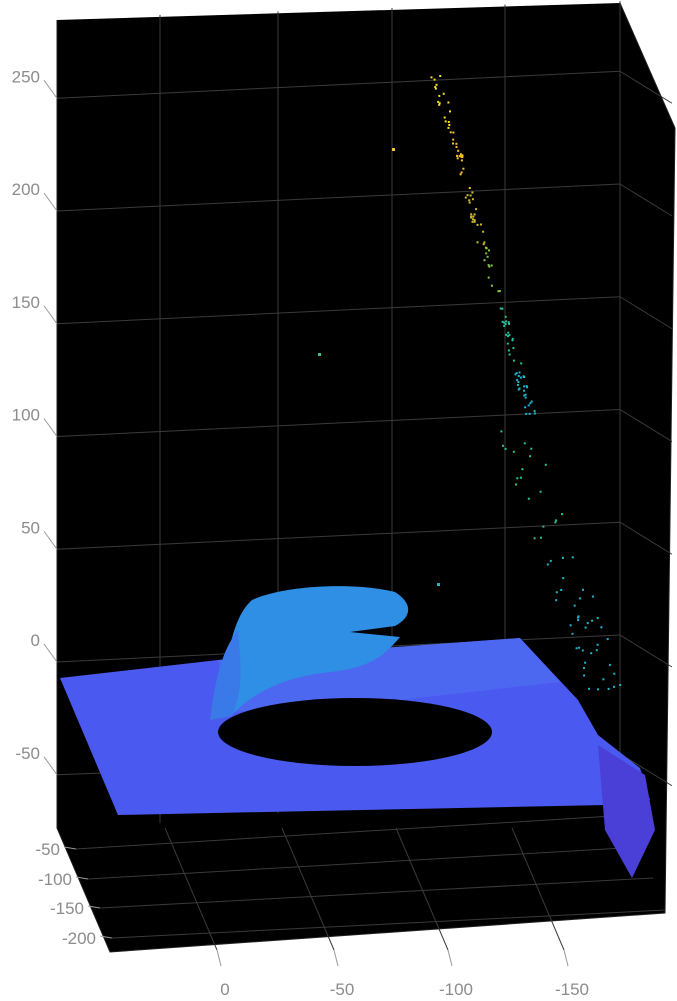 The image size is (677, 1001). Describe the element at coordinates (55, 879) in the screenshot. I see `y-tick-label: -100` at that location.